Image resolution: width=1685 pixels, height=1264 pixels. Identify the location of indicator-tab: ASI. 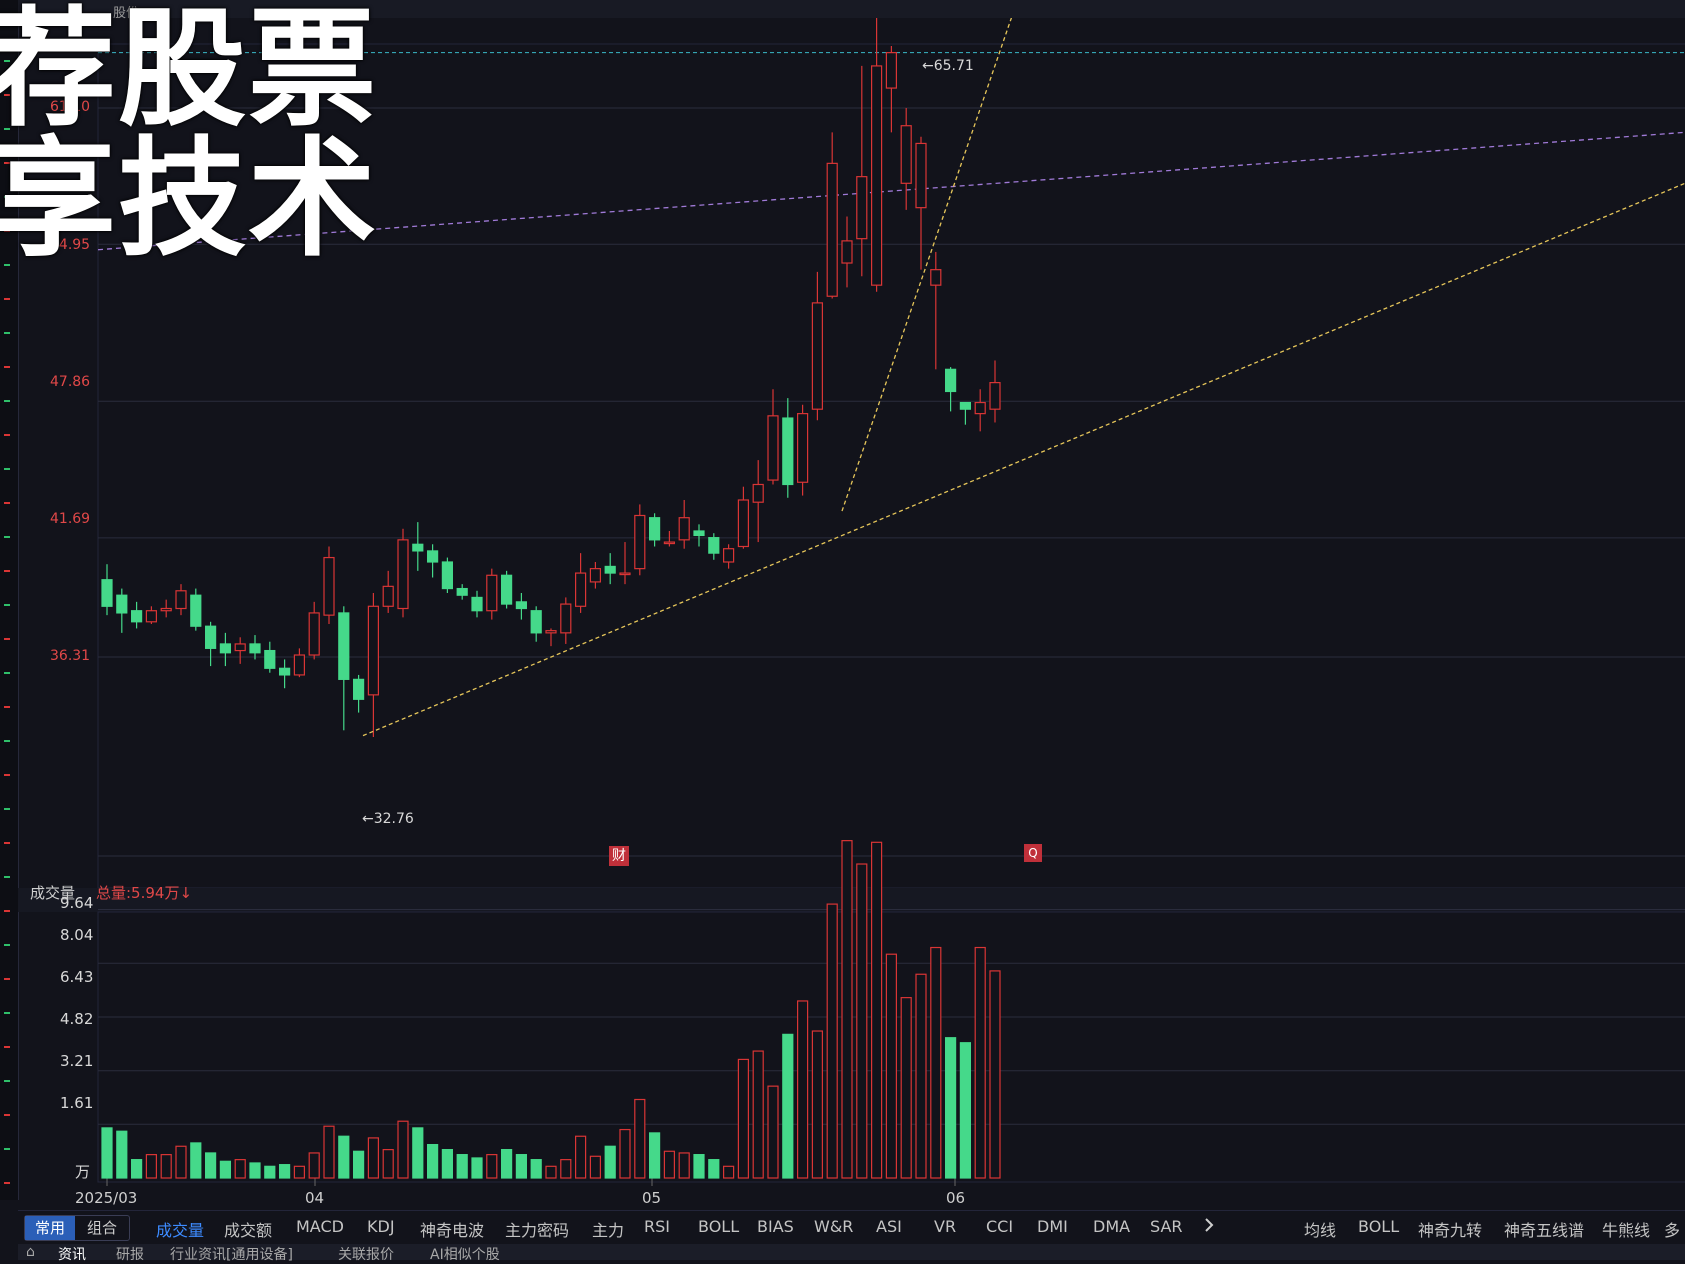
(889, 1226).